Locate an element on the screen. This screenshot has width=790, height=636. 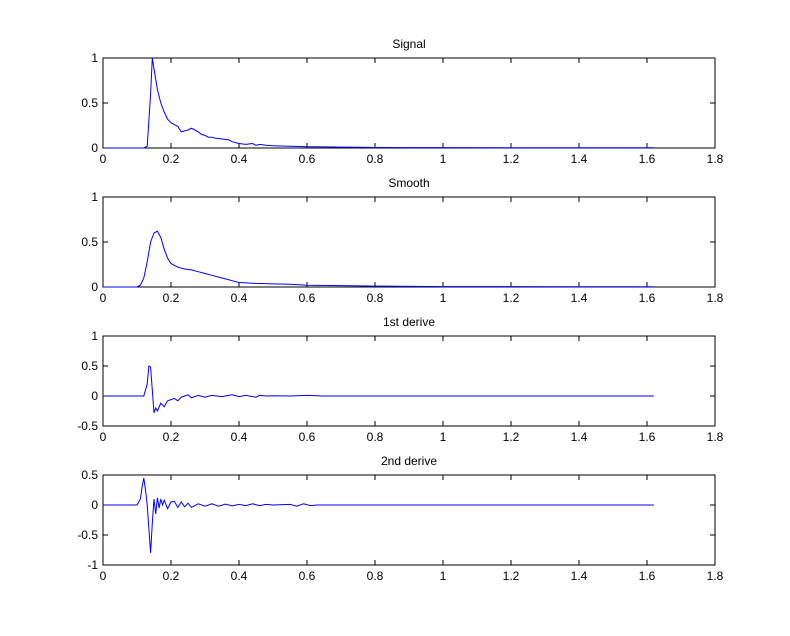
subplot-title: Smooth is located at coordinates (408, 183).